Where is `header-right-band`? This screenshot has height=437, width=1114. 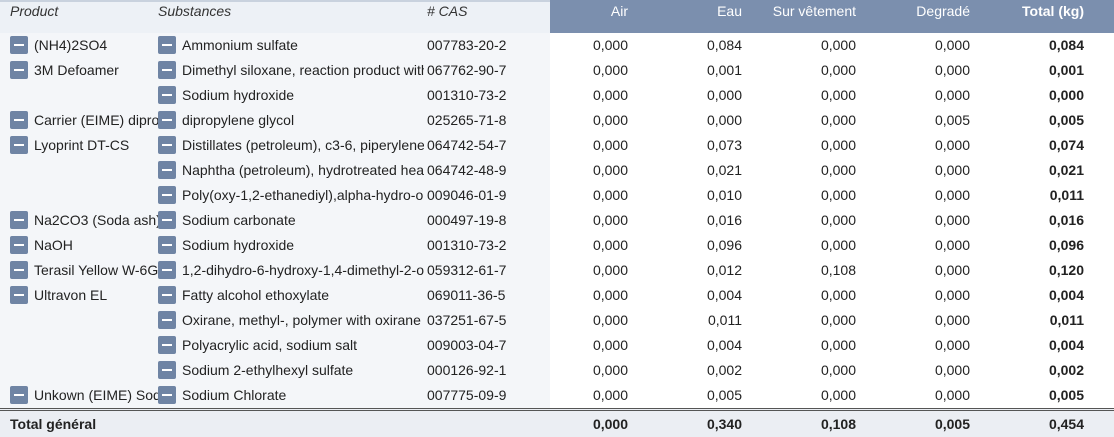 header-right-band is located at coordinates (832, 16).